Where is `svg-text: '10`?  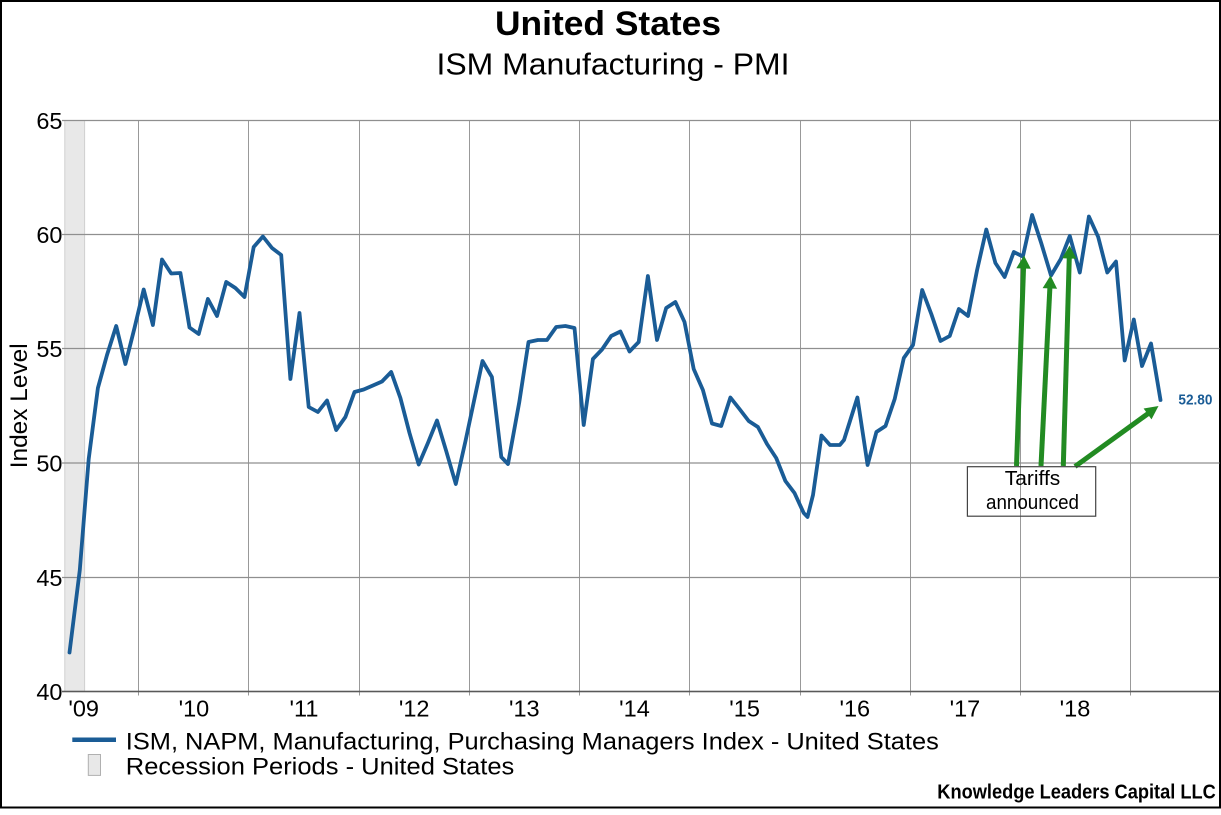 svg-text: '10 is located at coordinates (194, 709).